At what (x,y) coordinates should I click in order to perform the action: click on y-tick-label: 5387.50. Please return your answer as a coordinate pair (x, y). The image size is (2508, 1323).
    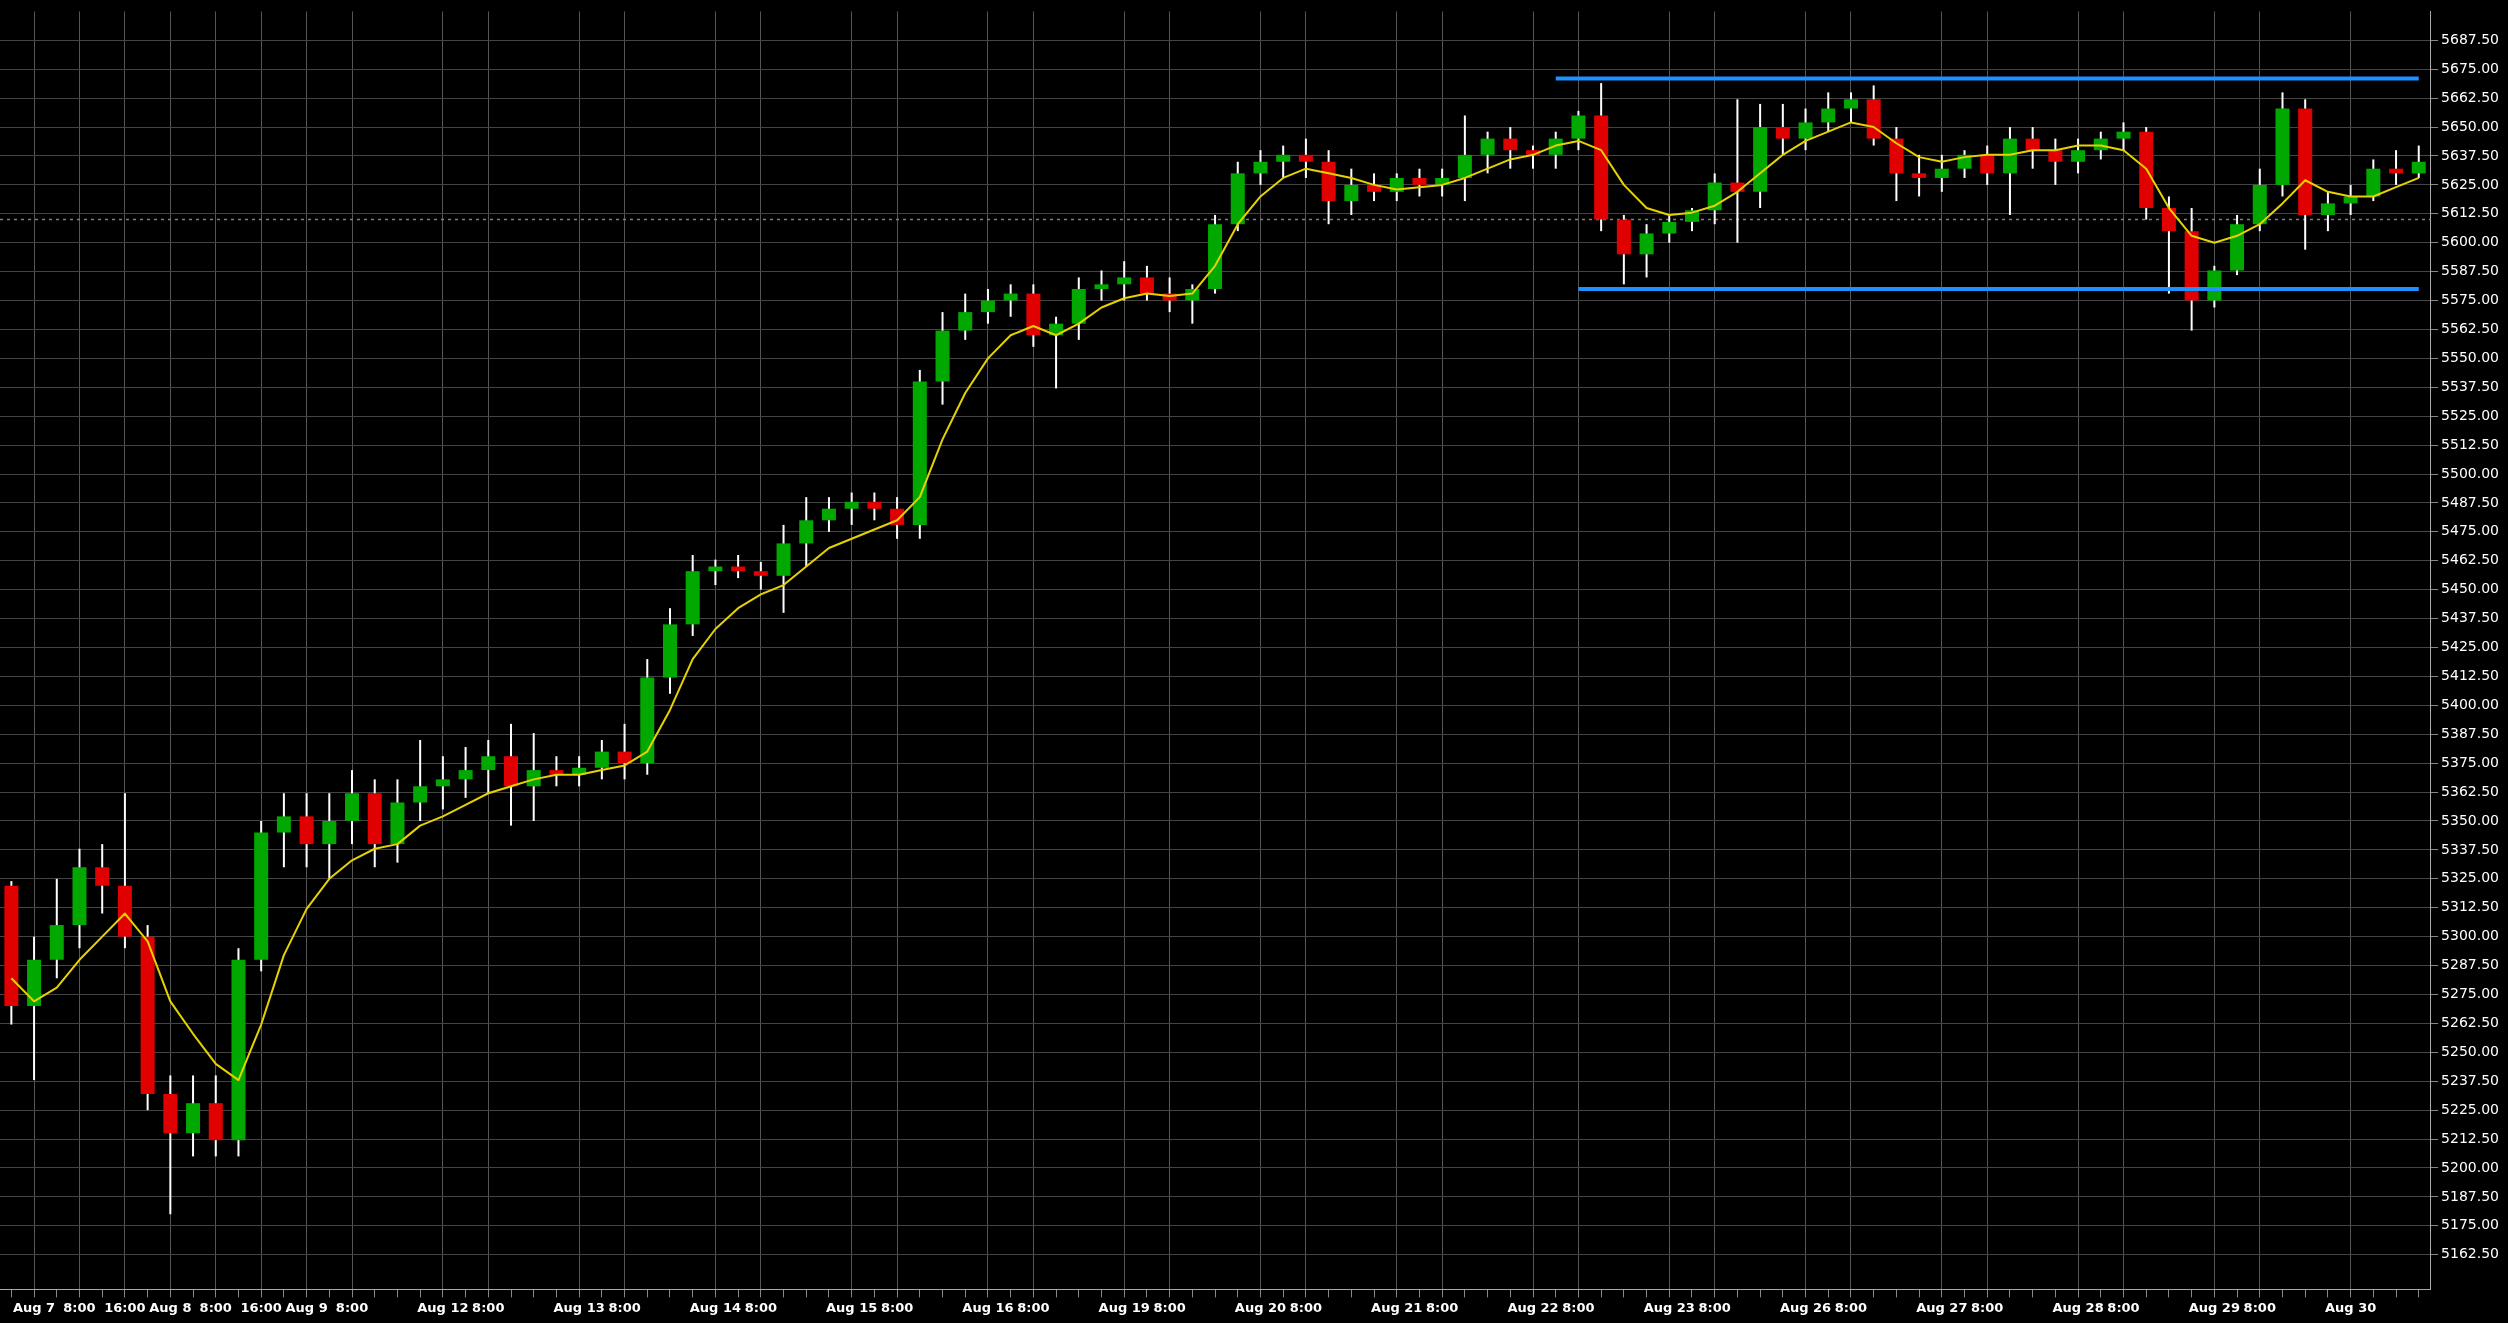
    Looking at the image, I should click on (2470, 732).